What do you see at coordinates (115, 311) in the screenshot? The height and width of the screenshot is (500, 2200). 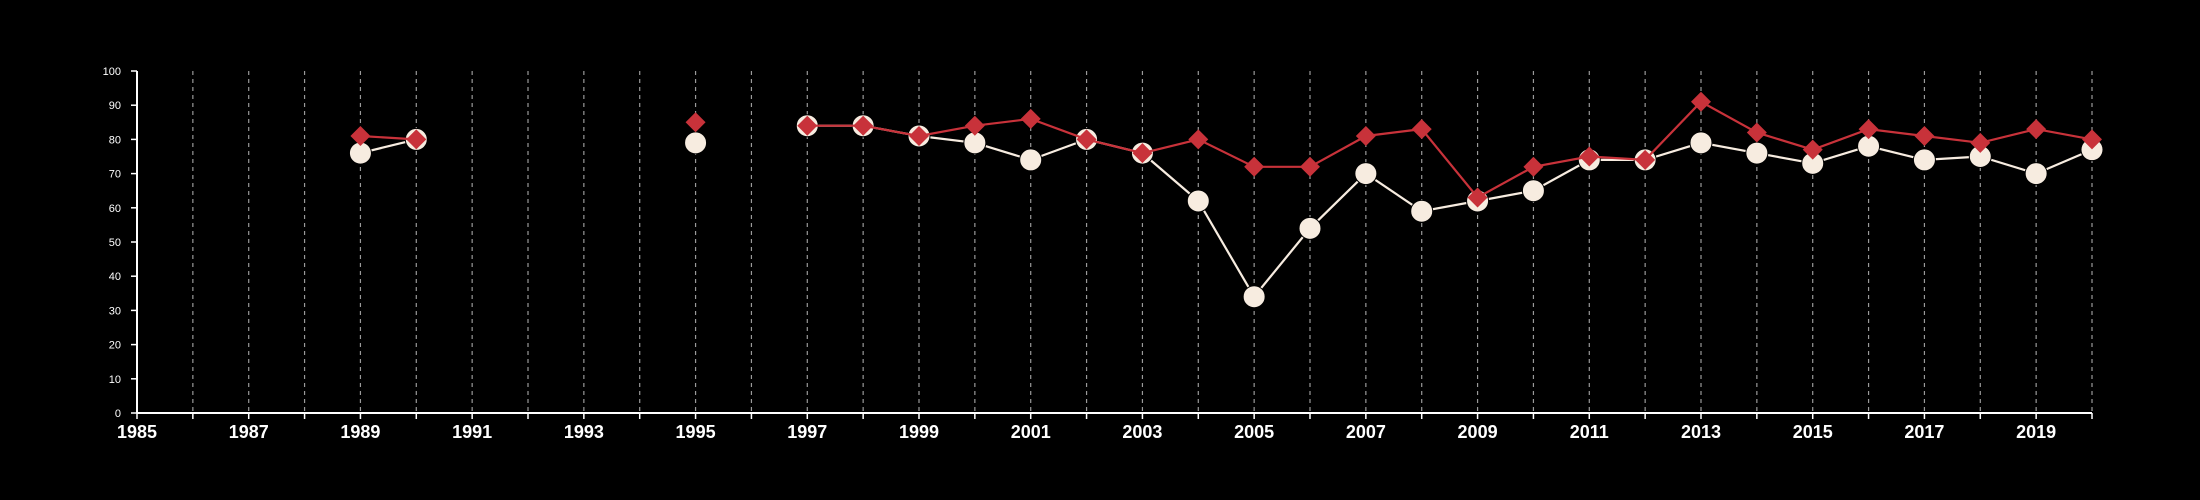 I see `y-tick-label: 30` at bounding box center [115, 311].